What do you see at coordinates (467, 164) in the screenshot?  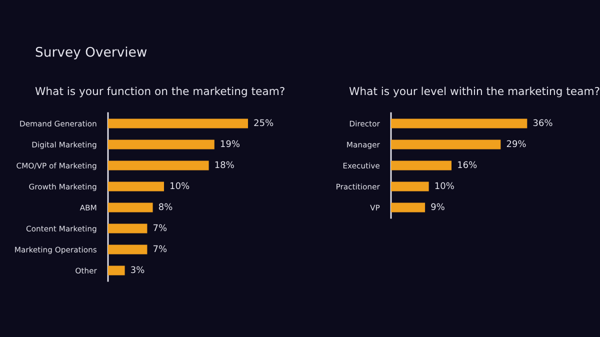 I see `data-label: 16%` at bounding box center [467, 164].